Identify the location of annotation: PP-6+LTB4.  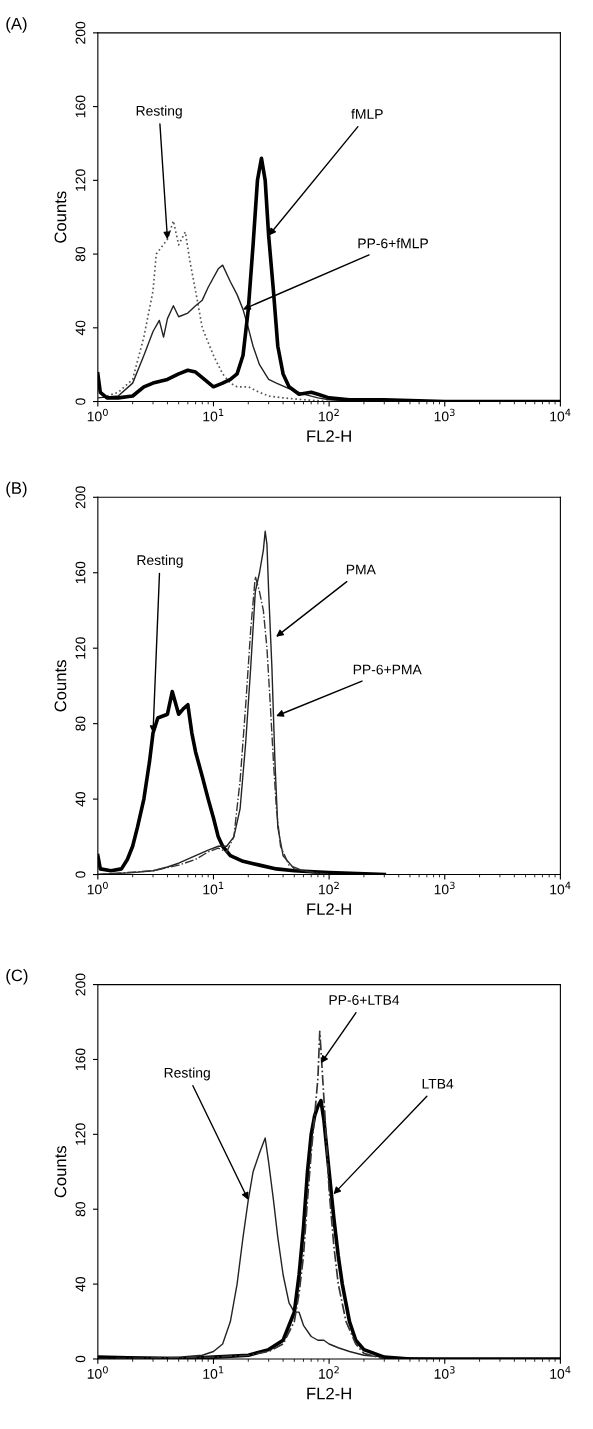
(364, 1000).